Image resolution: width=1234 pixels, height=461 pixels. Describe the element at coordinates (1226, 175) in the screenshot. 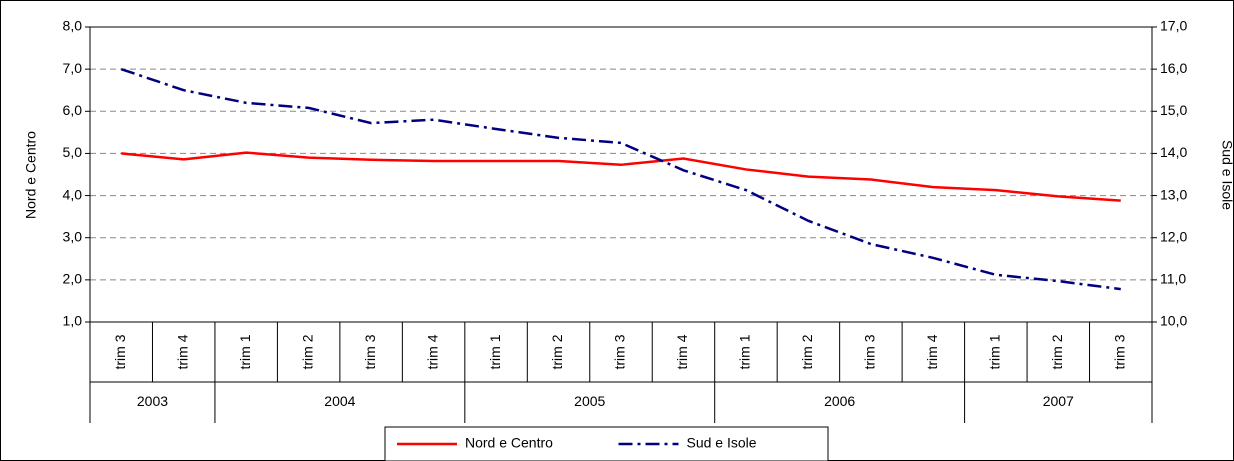

I see `y2-axis-title: Sud e Isole` at that location.